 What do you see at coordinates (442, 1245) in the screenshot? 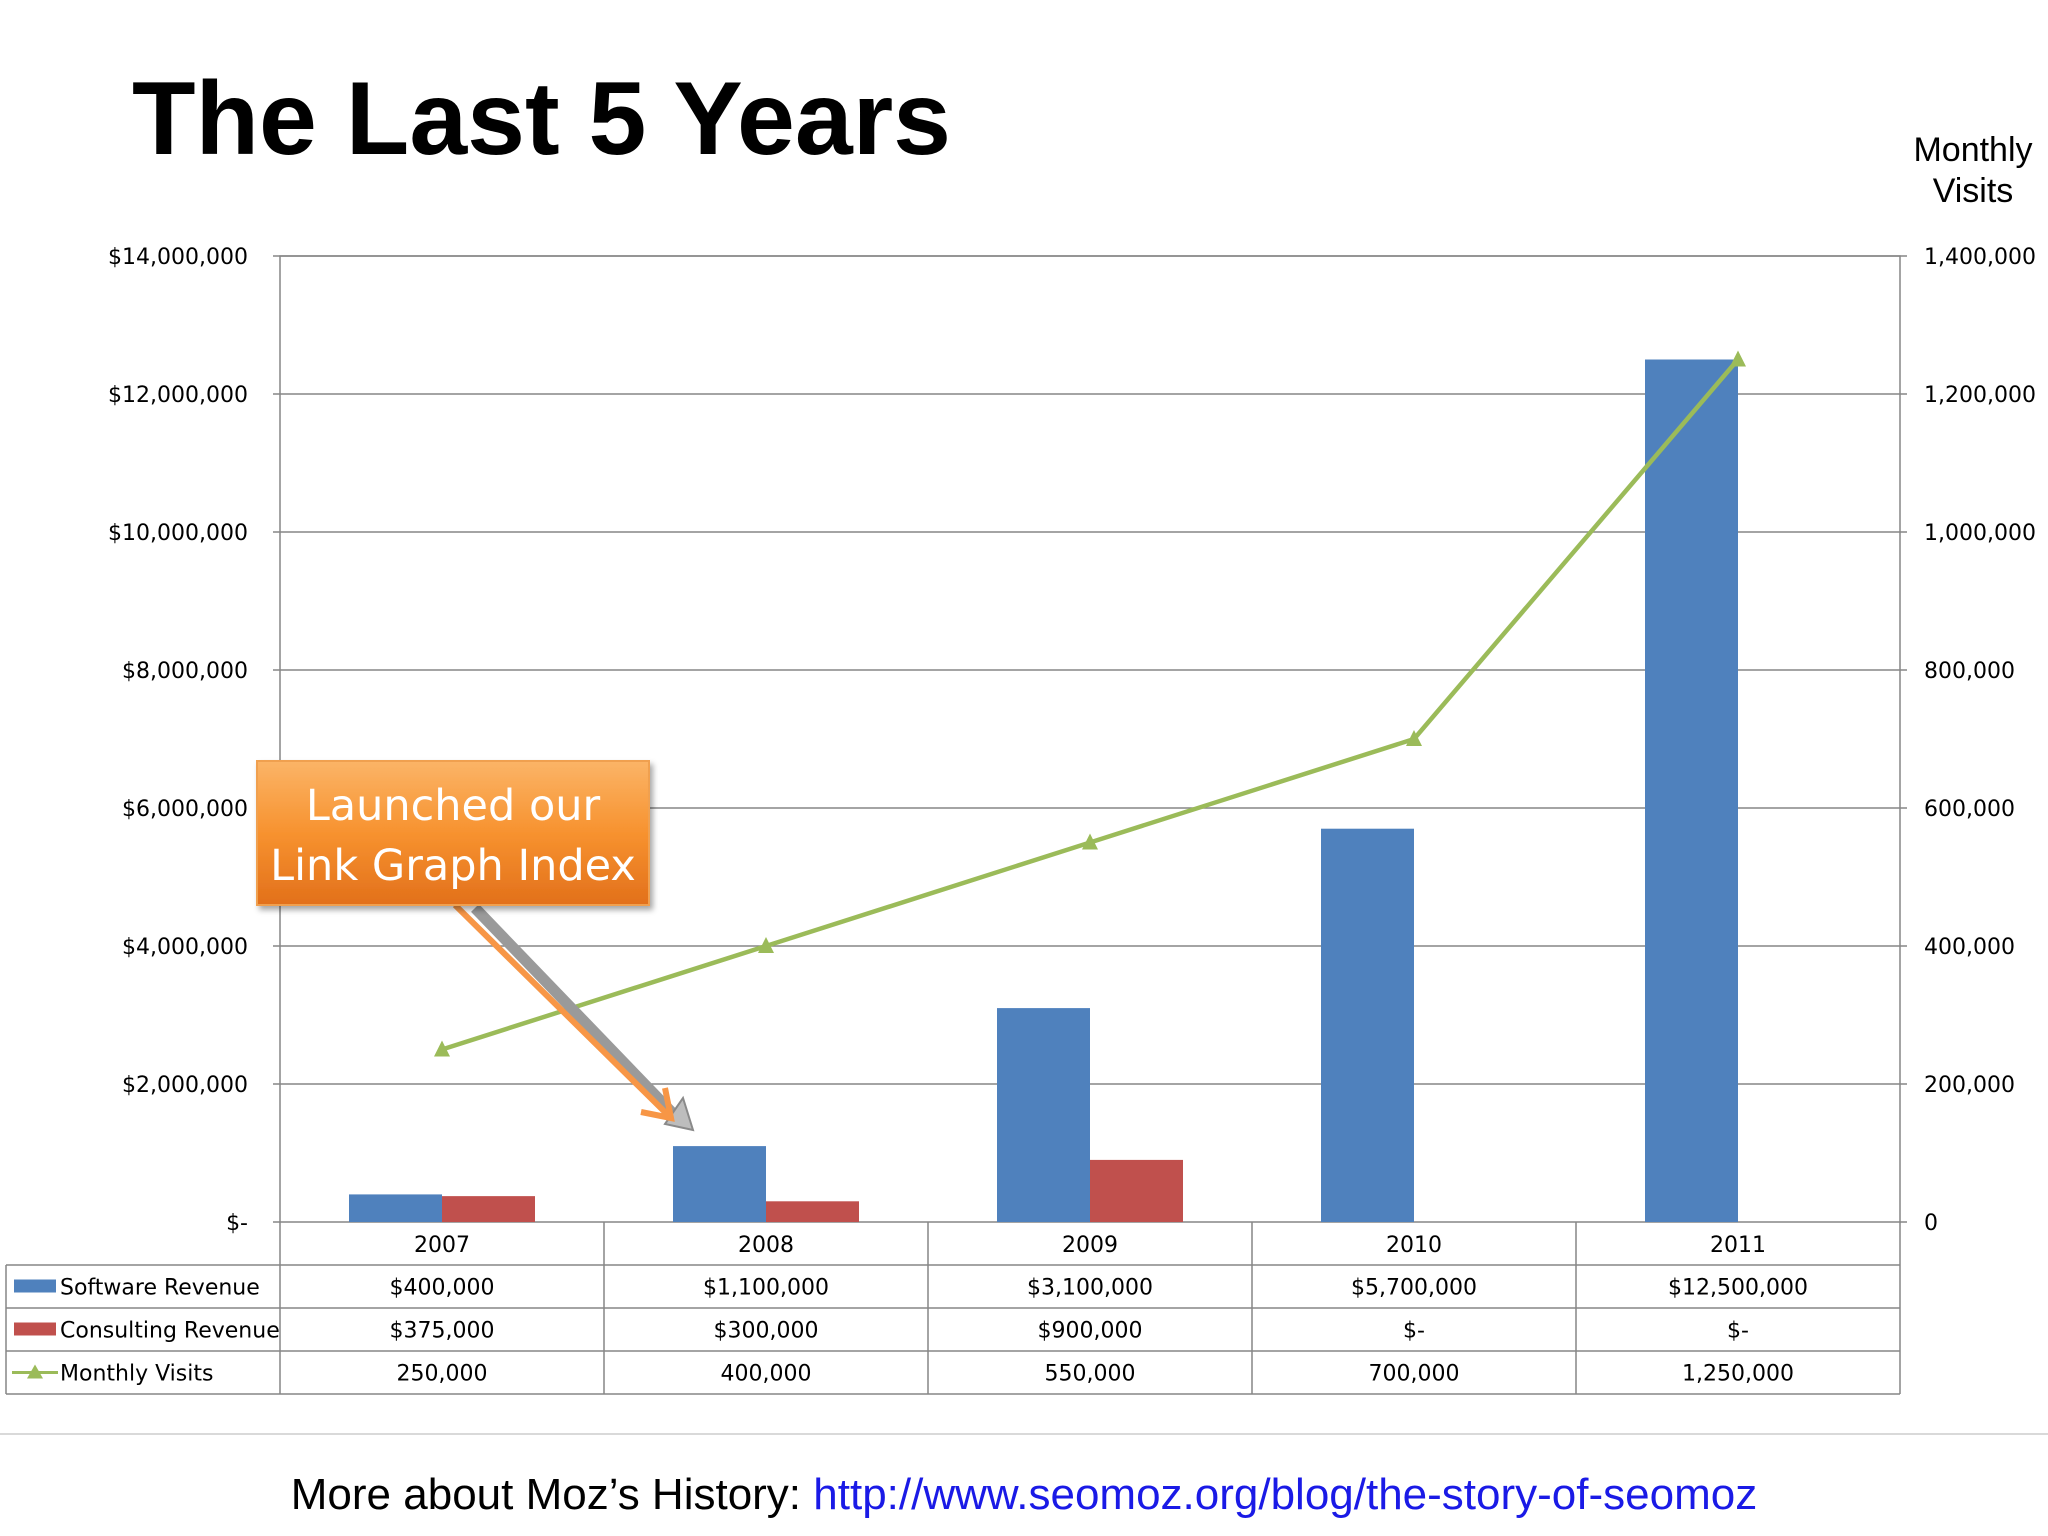
I see `category-label: 2007` at bounding box center [442, 1245].